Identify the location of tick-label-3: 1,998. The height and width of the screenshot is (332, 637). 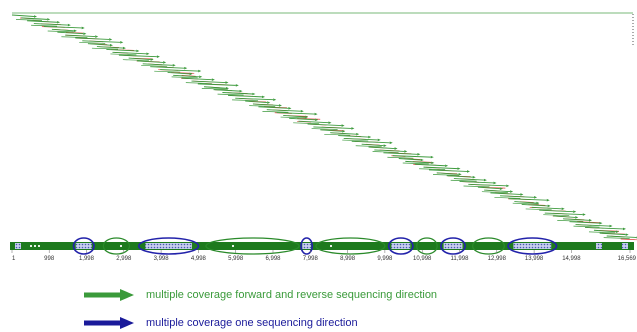
(87, 259).